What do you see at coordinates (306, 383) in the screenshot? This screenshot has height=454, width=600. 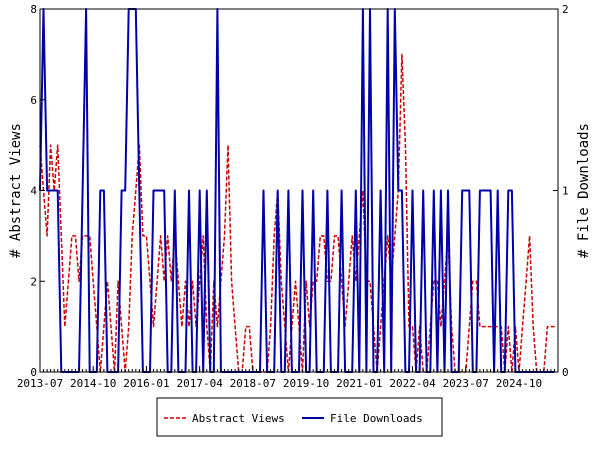 I see `x-tick-label: 2019-10` at bounding box center [306, 383].